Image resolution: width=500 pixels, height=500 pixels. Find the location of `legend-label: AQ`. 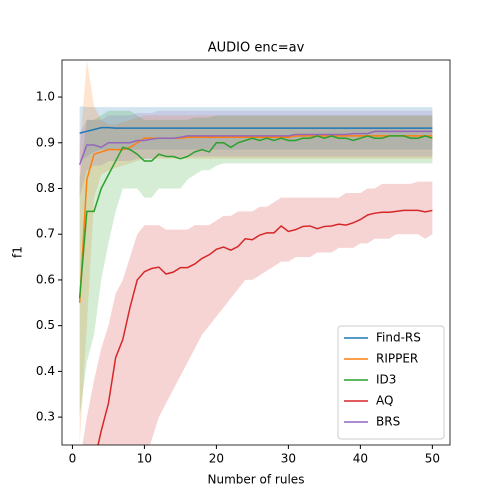

legend-label: AQ is located at coordinates (384, 401).